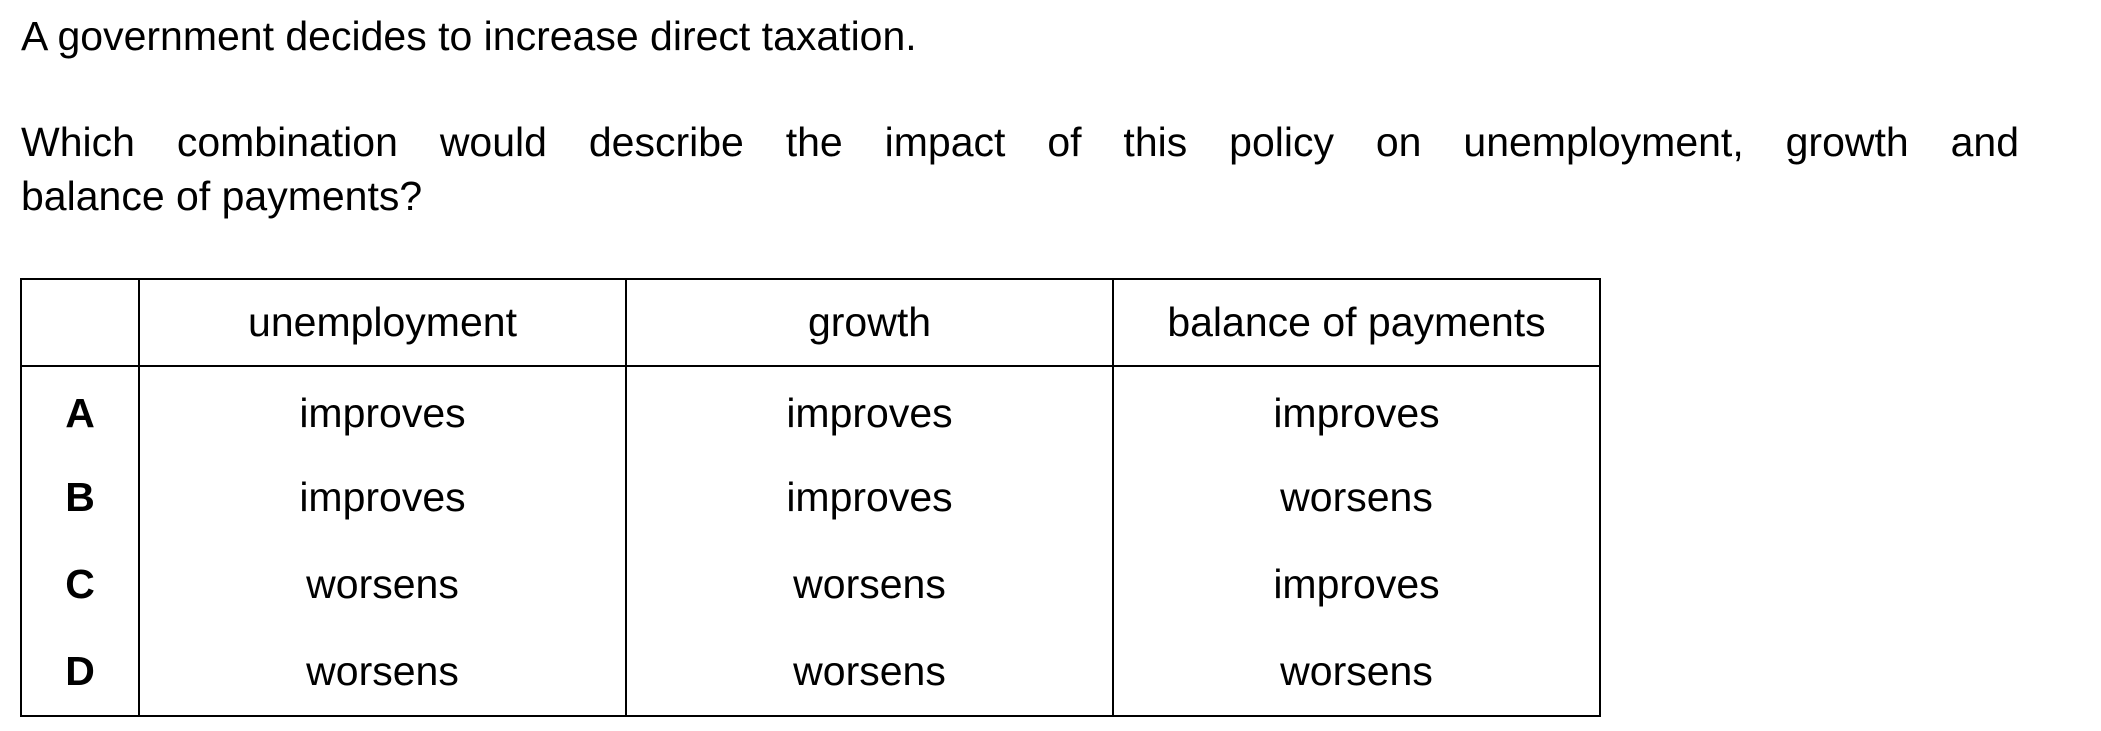 Image resolution: width=2101 pixels, height=731 pixels. What do you see at coordinates (80, 584) in the screenshot?
I see `option-letter: C` at bounding box center [80, 584].